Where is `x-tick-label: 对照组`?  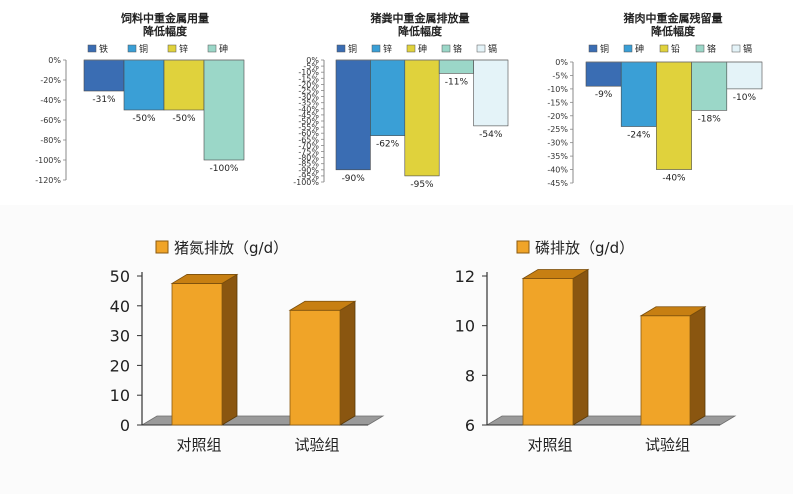
x-tick-label: 对照组 is located at coordinates (198, 445).